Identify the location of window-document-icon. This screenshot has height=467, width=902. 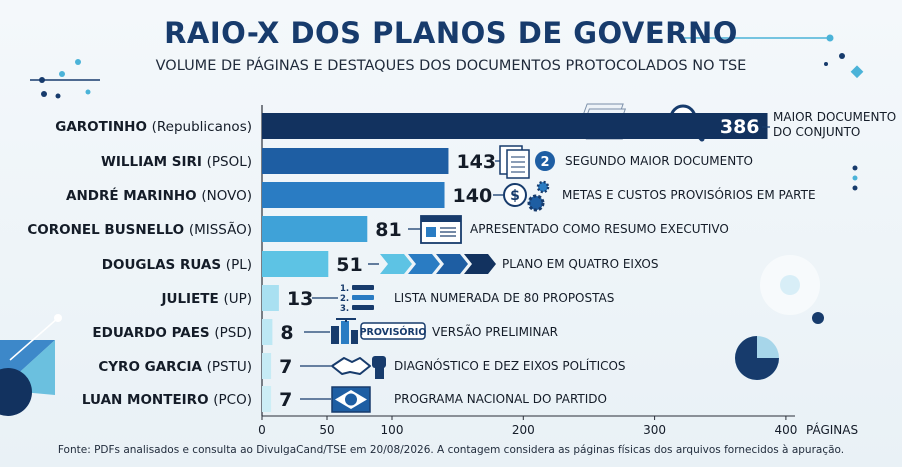
(441, 229).